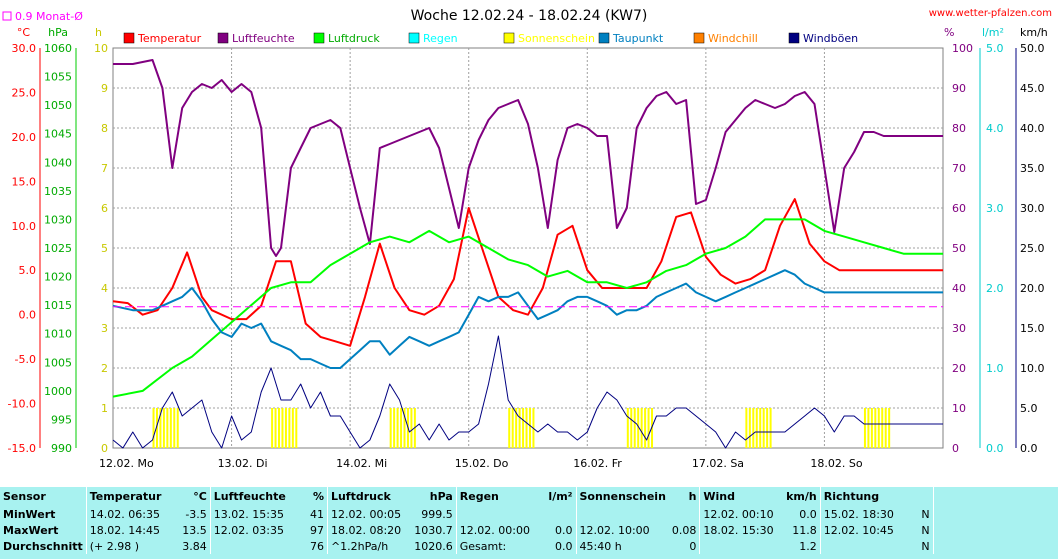 This screenshot has height=559, width=1058. Describe the element at coordinates (104, 88) in the screenshot. I see `sun-tick-label: 9` at that location.